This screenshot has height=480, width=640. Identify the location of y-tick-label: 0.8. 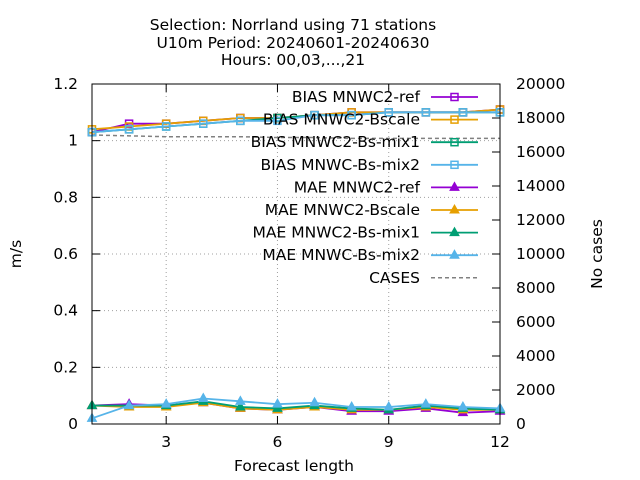
(65, 197).